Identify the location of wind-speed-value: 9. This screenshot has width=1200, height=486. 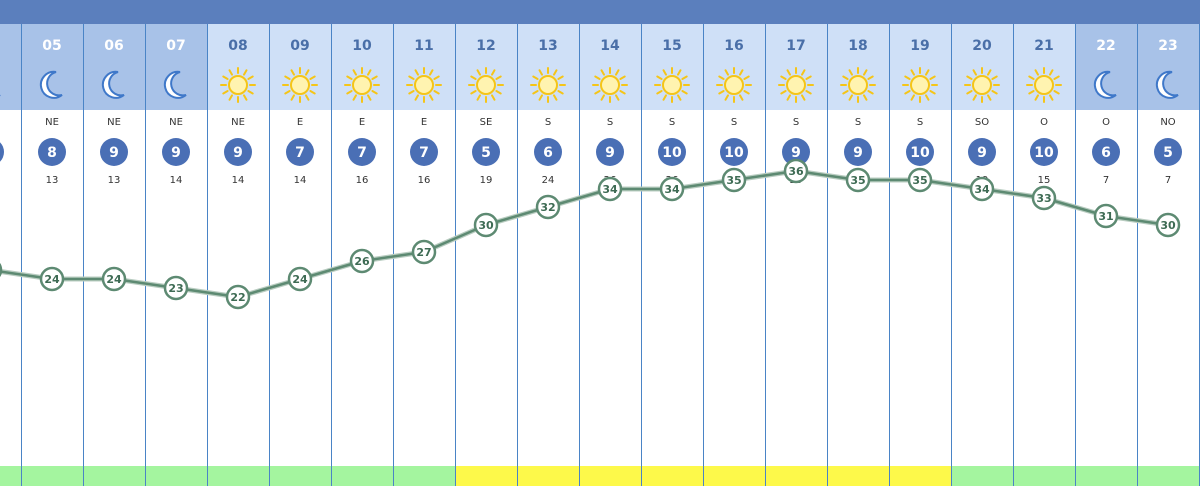
(982, 153).